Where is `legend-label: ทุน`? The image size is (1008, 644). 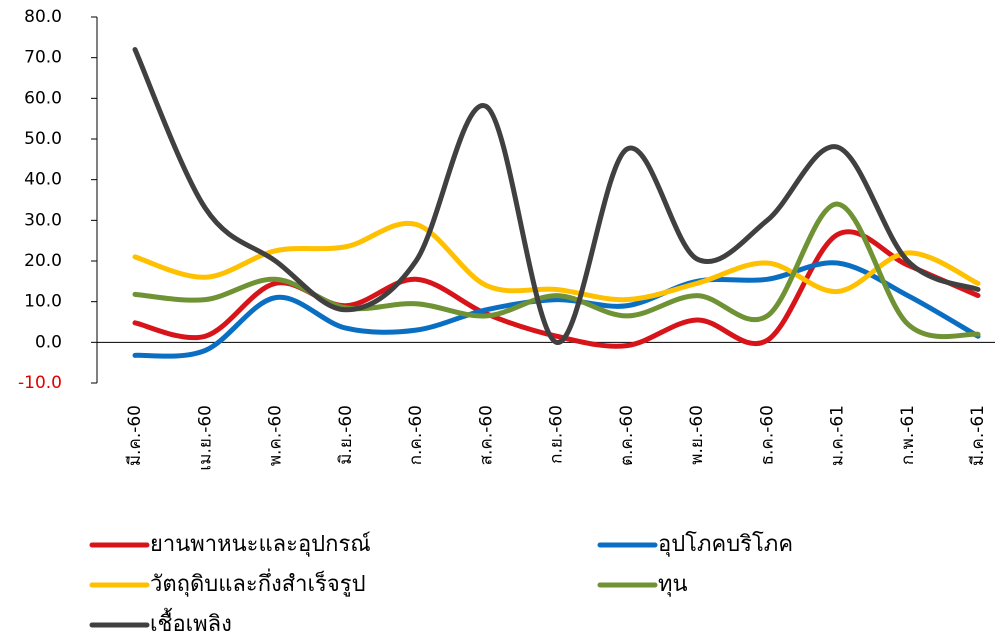
legend-label: ทุน is located at coordinates (673, 584).